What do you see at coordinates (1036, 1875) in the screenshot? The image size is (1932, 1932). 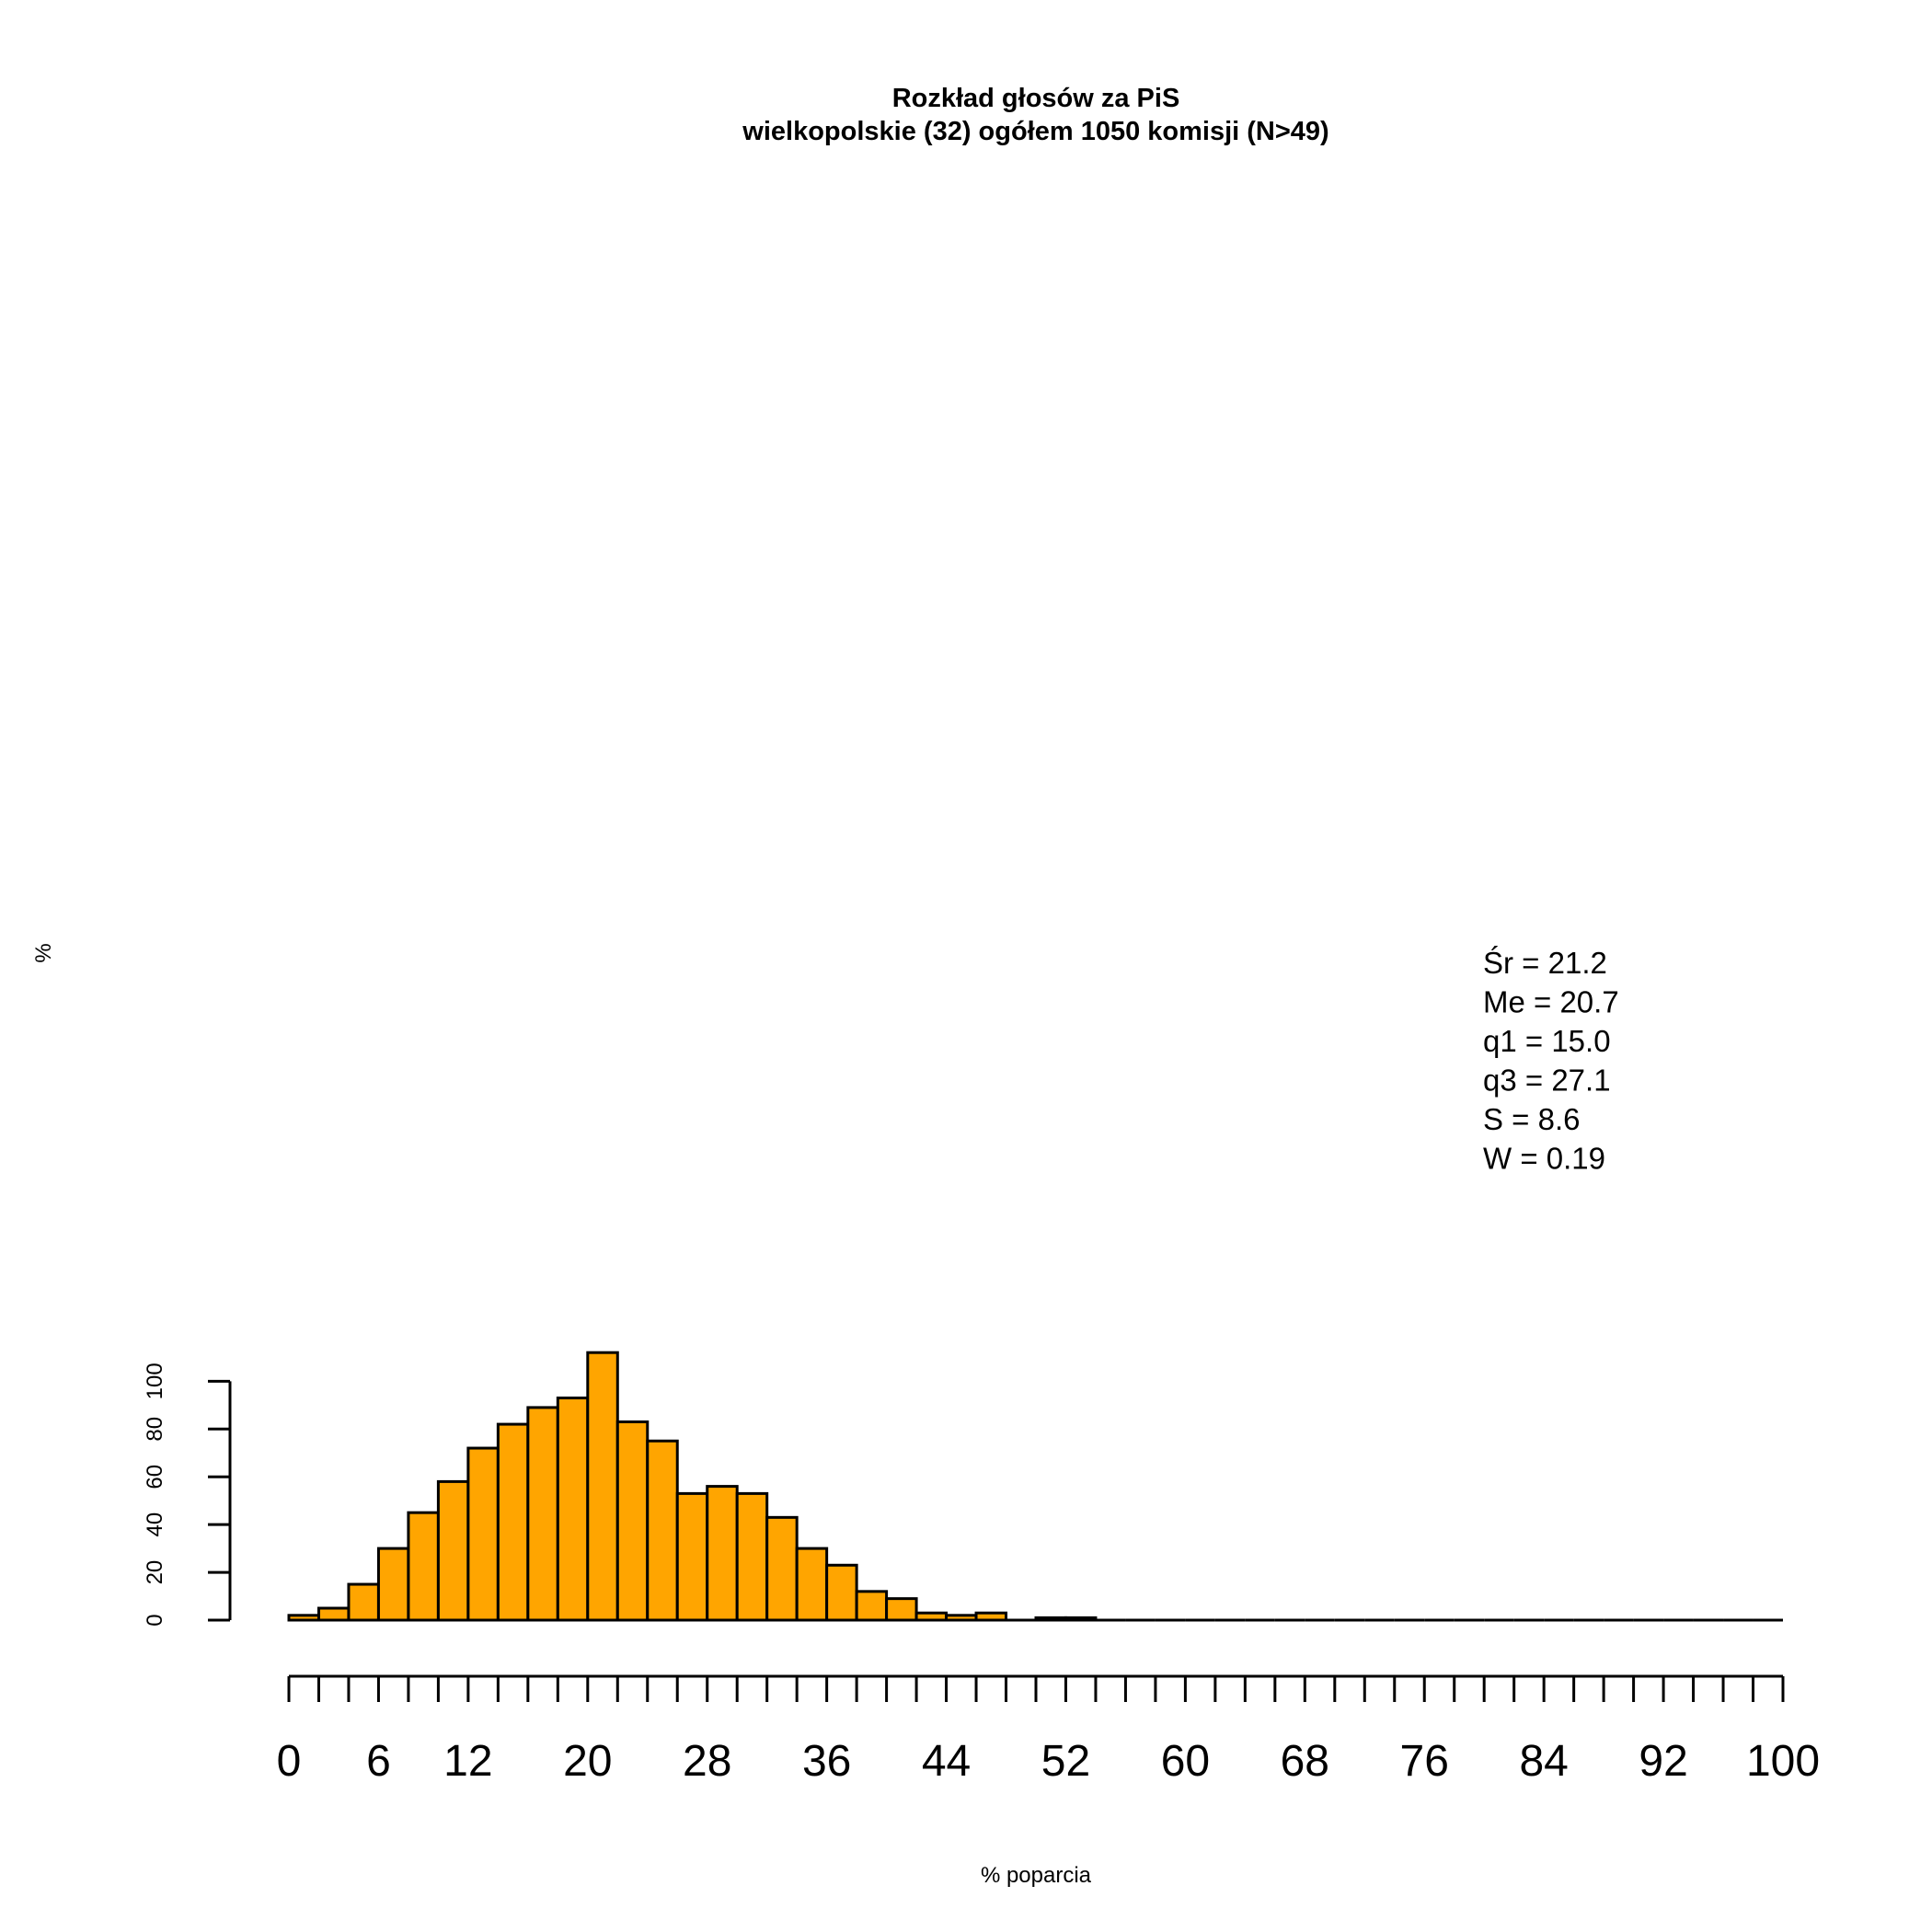 I see `x-axis-title: % poparcia` at bounding box center [1036, 1875].